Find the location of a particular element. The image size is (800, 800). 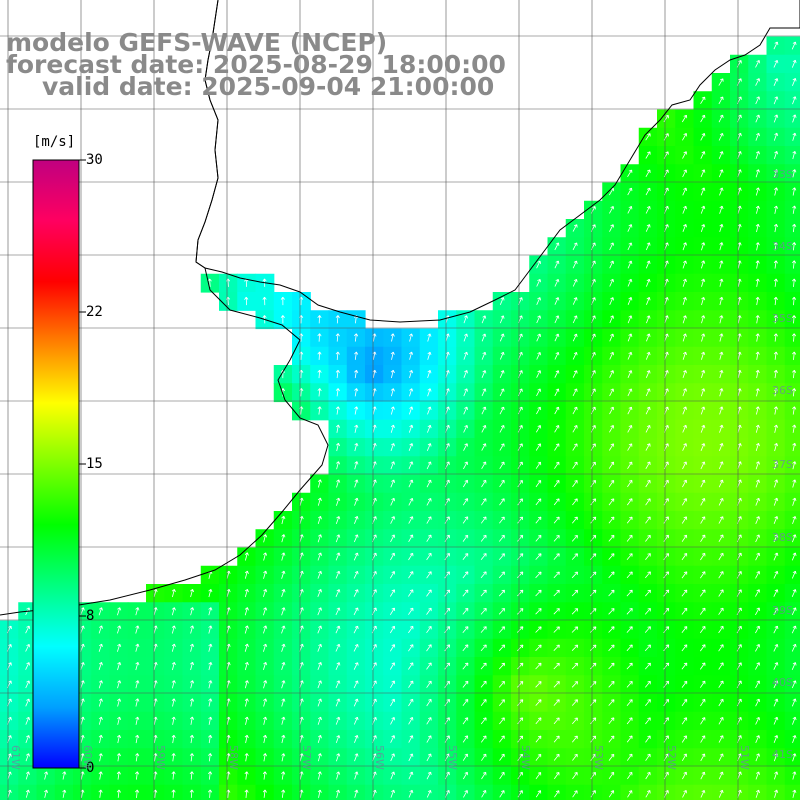

lon-label: 60W is located at coordinates (87, 757).